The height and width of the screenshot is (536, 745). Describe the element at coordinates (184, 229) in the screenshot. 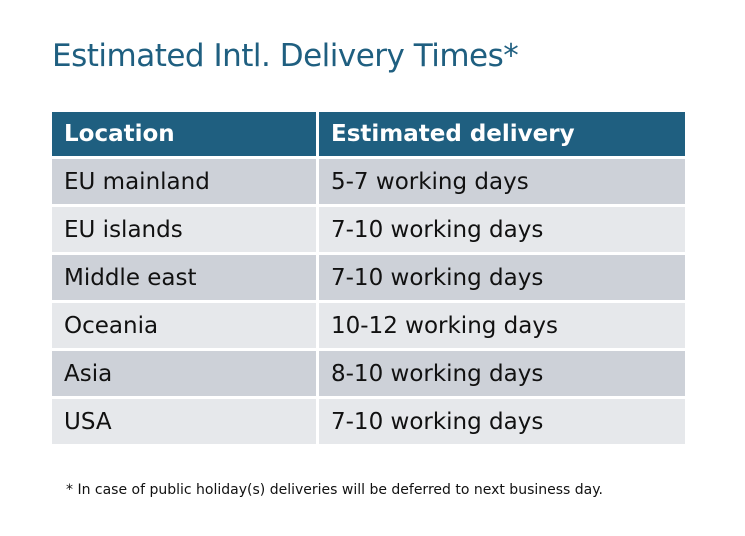

I see `location-cell: EU islands` at that location.